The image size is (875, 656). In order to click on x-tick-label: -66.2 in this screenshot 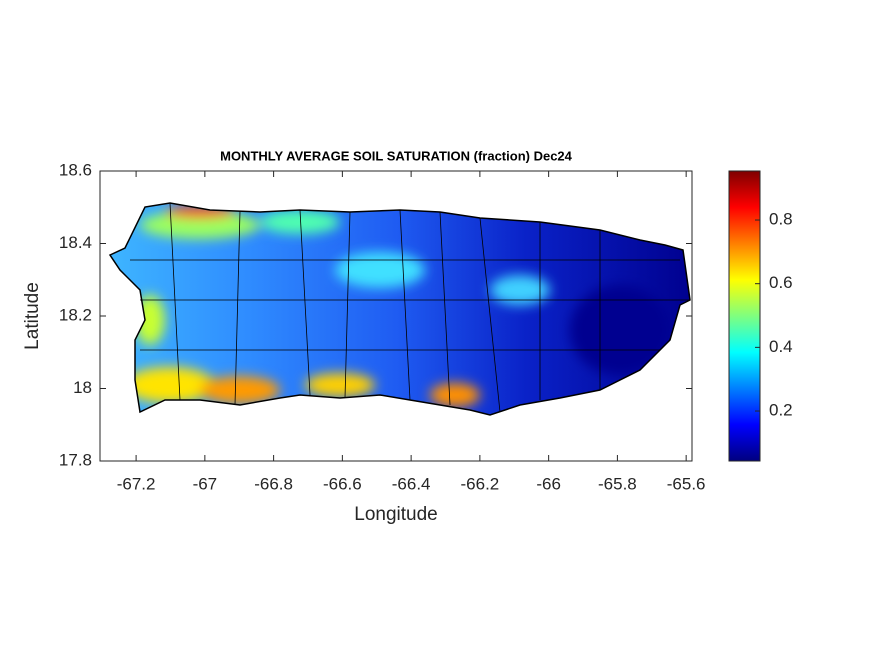, I will do `click(480, 483)`.